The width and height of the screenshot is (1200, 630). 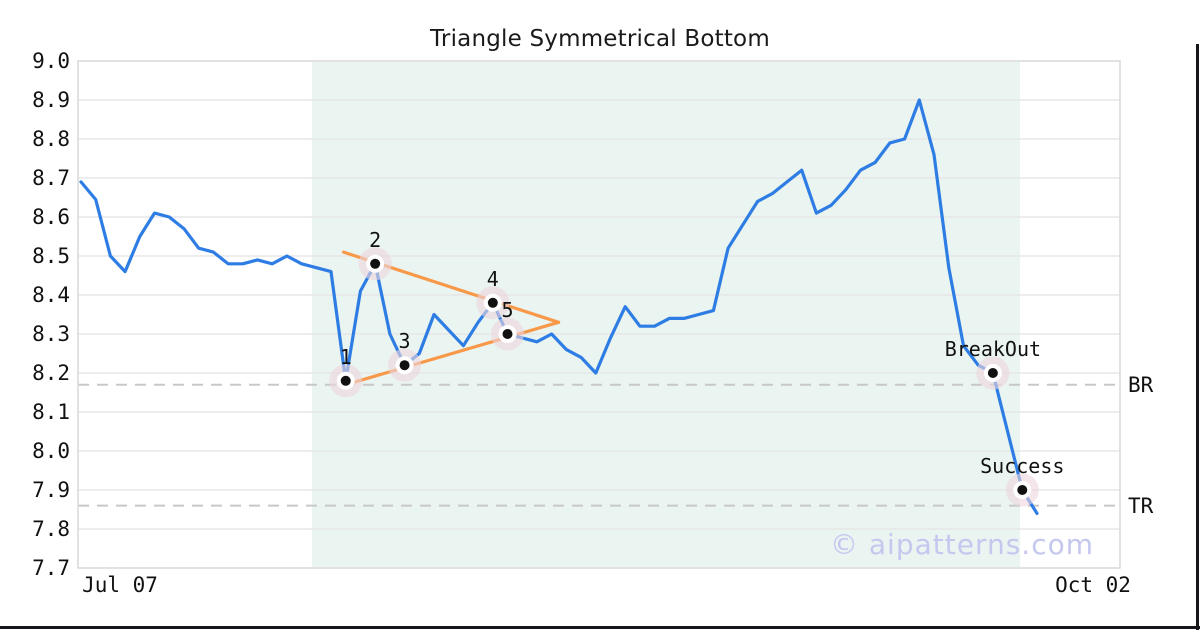 I want to click on x-tick-label-end: Oct 02, so click(x=1093, y=585).